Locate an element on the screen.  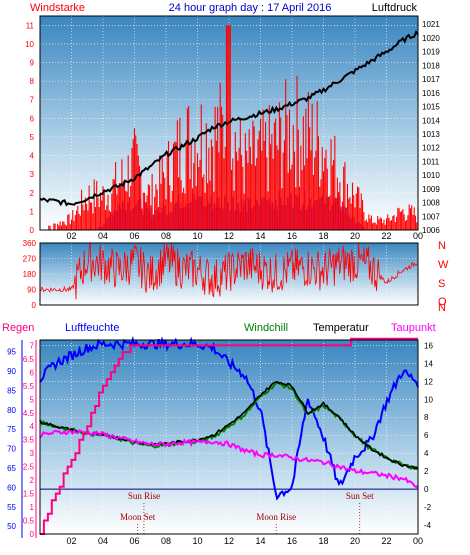
temp-y-tick-label: 4 is located at coordinates (426, 453).